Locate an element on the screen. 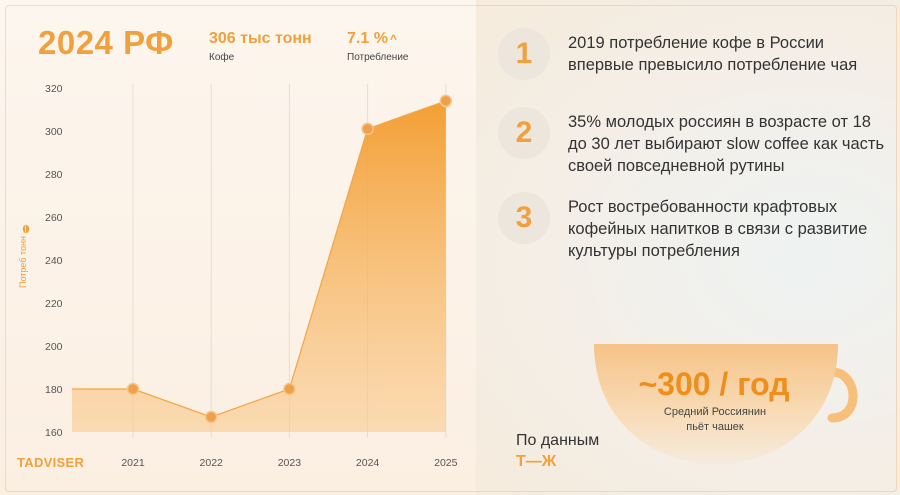 The width and height of the screenshot is (900, 495). y-tick-label: 280 is located at coordinates (54, 175).